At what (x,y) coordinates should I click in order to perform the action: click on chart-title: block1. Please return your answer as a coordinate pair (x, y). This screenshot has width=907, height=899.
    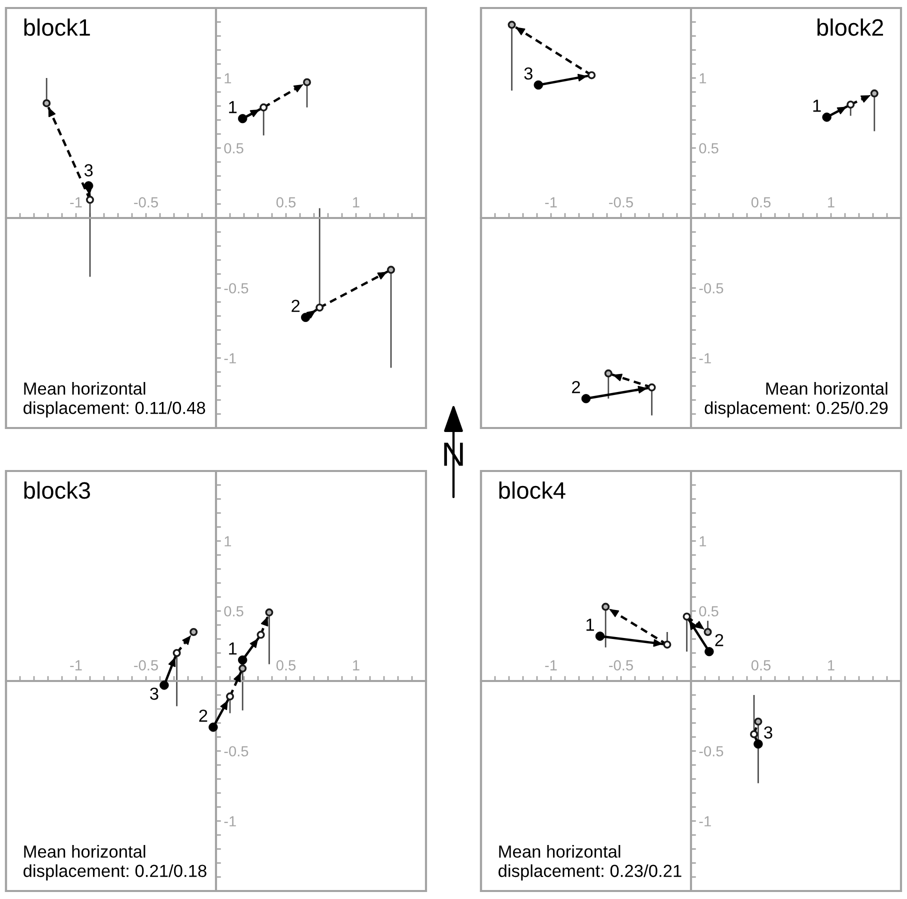
    Looking at the image, I should click on (57, 27).